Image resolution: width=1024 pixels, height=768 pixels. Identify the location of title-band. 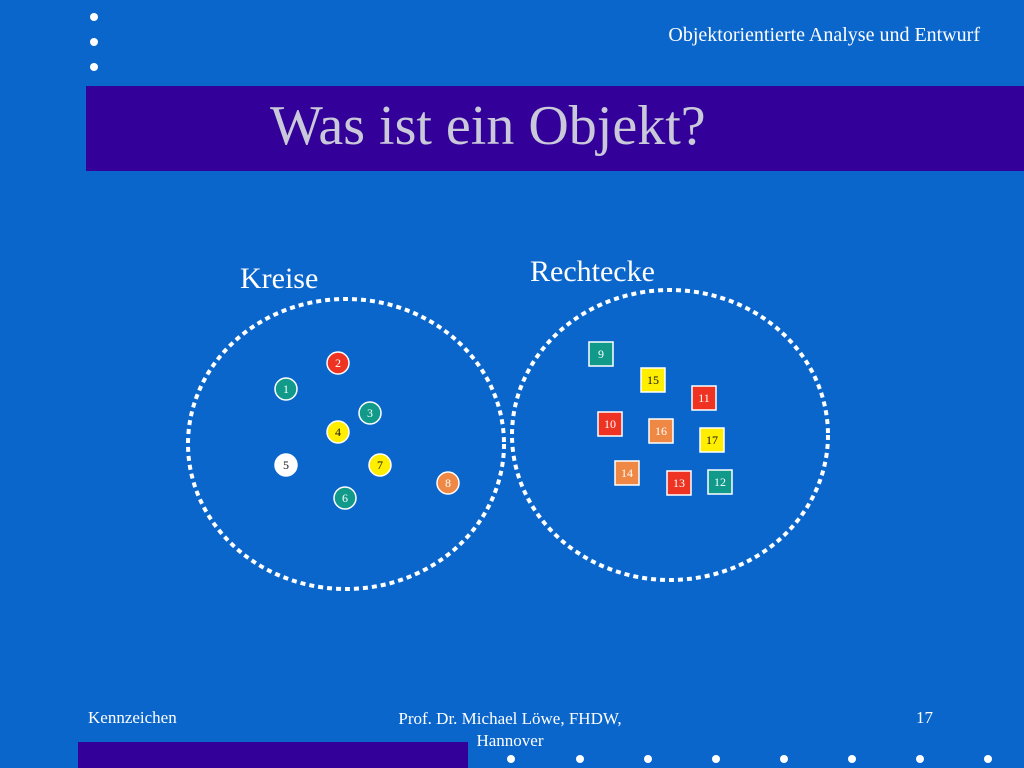
(555, 128).